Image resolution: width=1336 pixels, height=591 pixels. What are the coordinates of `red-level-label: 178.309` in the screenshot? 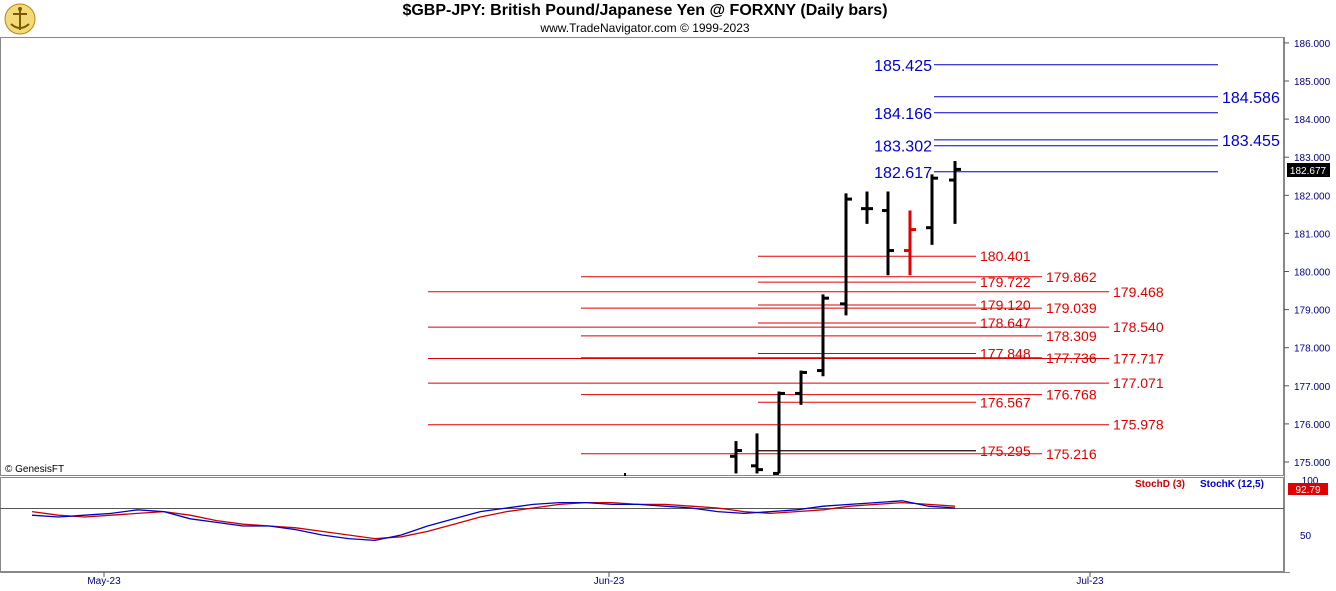 It's located at (1071, 336).